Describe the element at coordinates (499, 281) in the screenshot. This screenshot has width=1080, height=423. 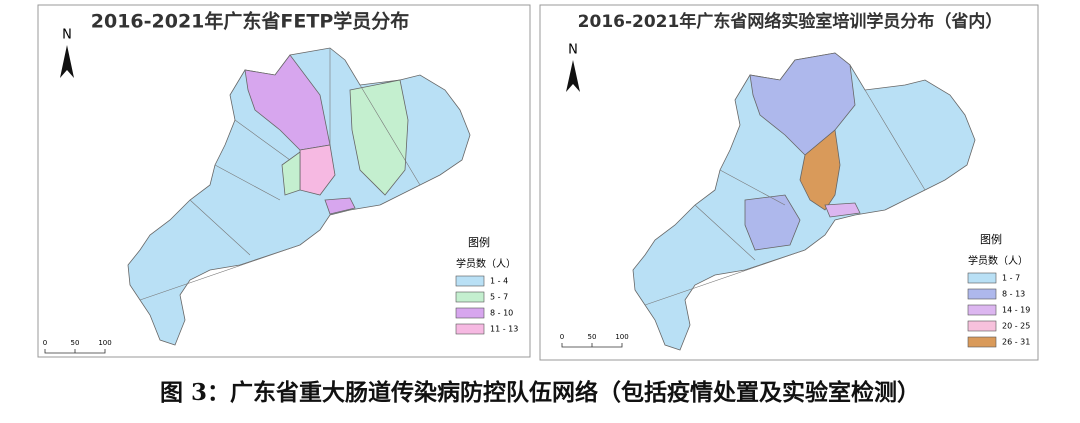
I see `legend-label: 1 - 4` at that location.